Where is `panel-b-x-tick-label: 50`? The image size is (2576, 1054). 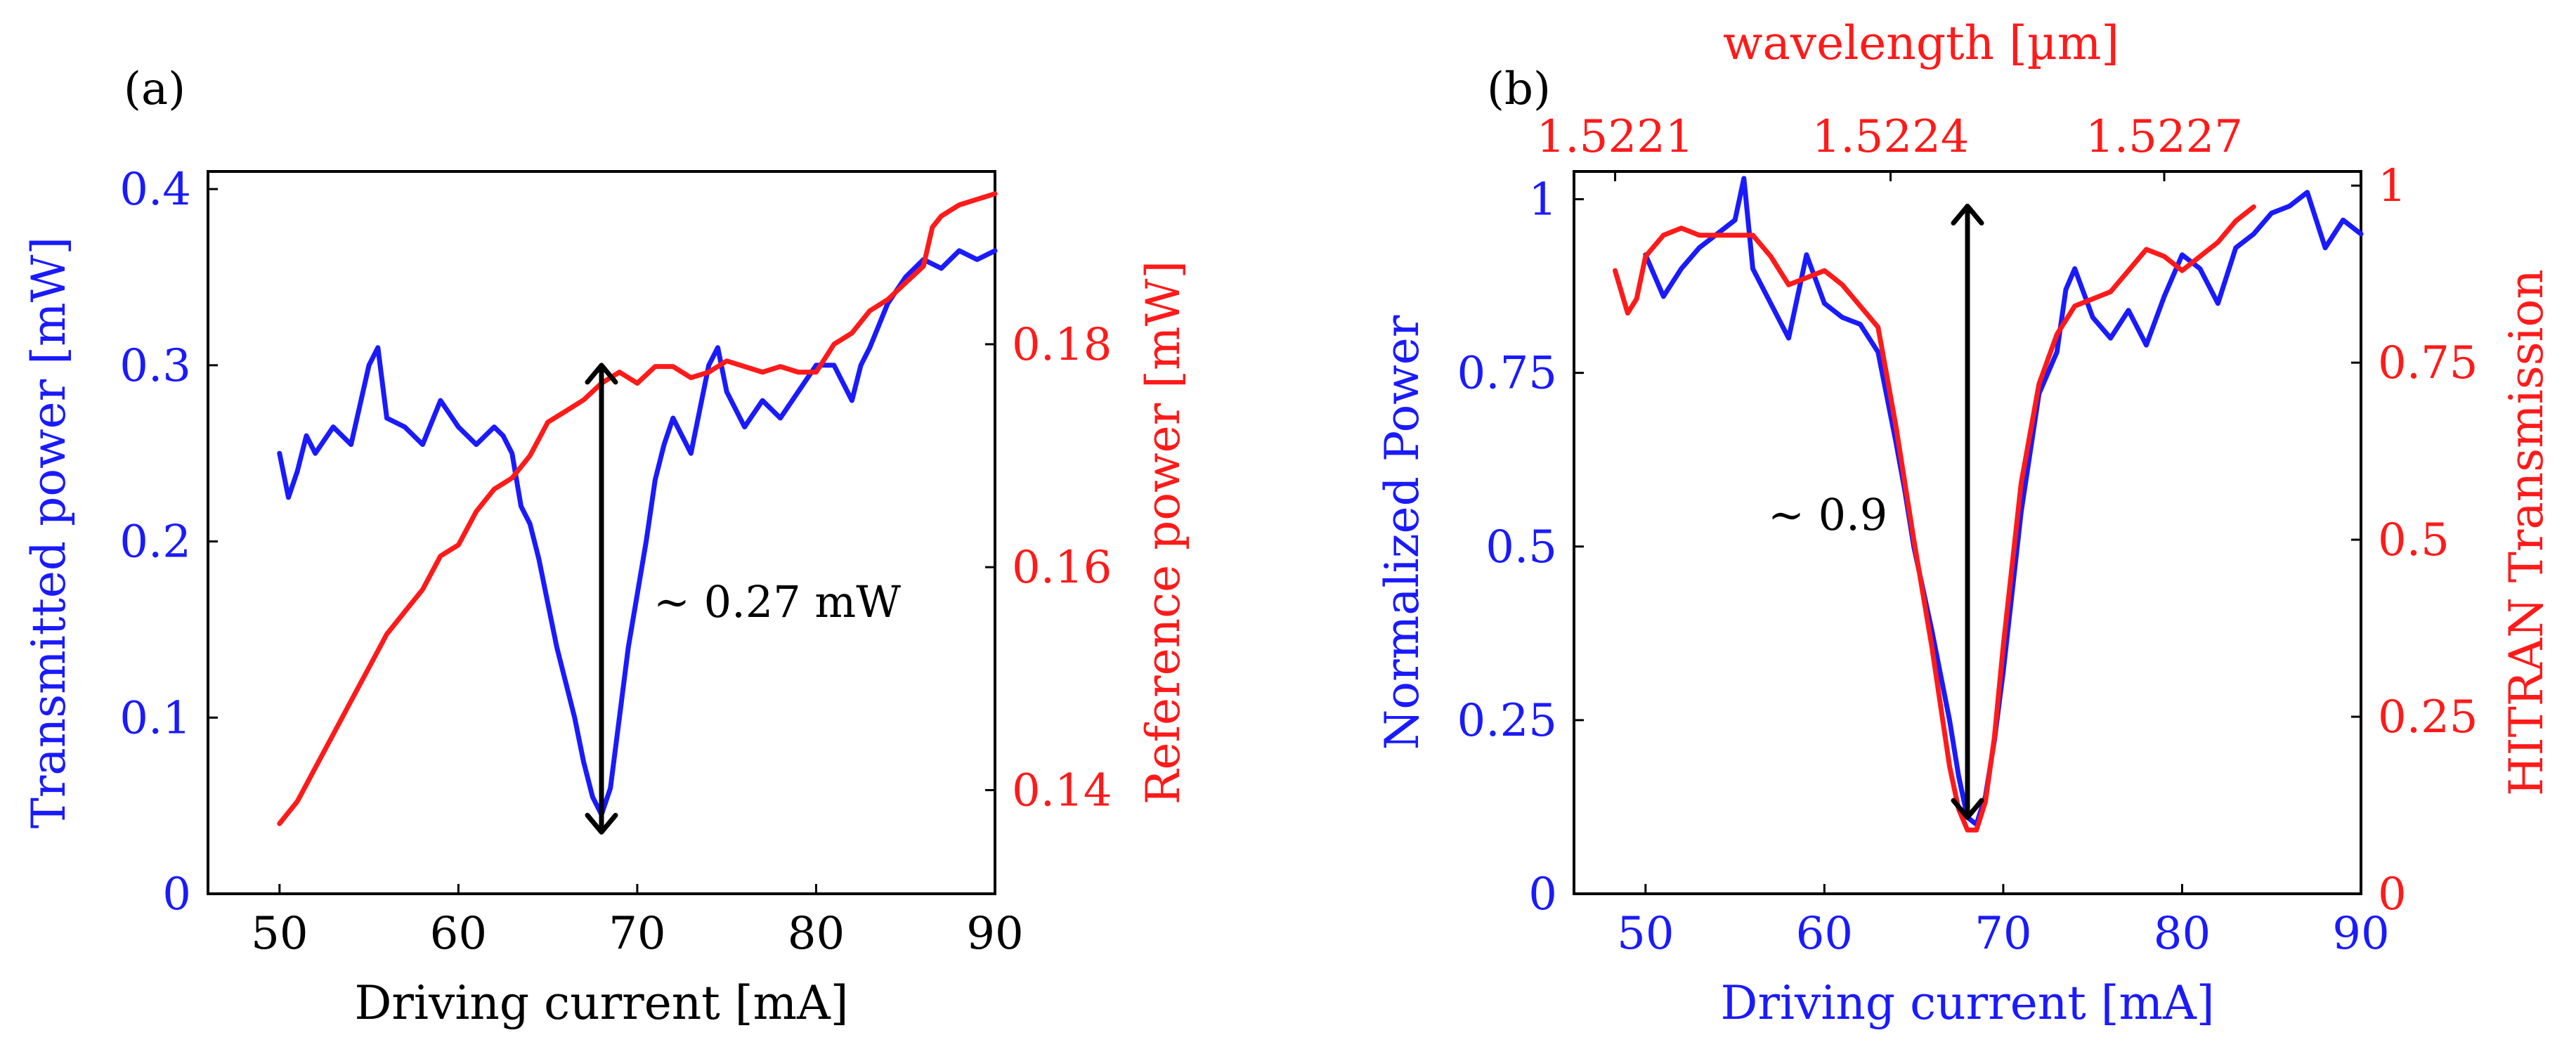
panel-b-x-tick-label: 50 is located at coordinates (1645, 934).